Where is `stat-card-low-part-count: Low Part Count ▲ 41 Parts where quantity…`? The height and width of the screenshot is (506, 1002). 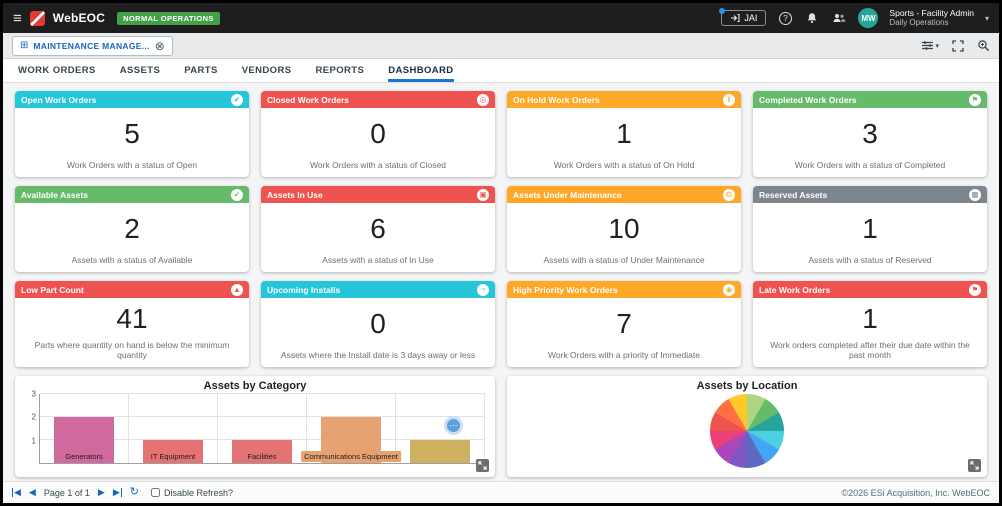
stat-card-low-part-count: Low Part Count ▲ 41 Parts where quantity… is located at coordinates (132, 324).